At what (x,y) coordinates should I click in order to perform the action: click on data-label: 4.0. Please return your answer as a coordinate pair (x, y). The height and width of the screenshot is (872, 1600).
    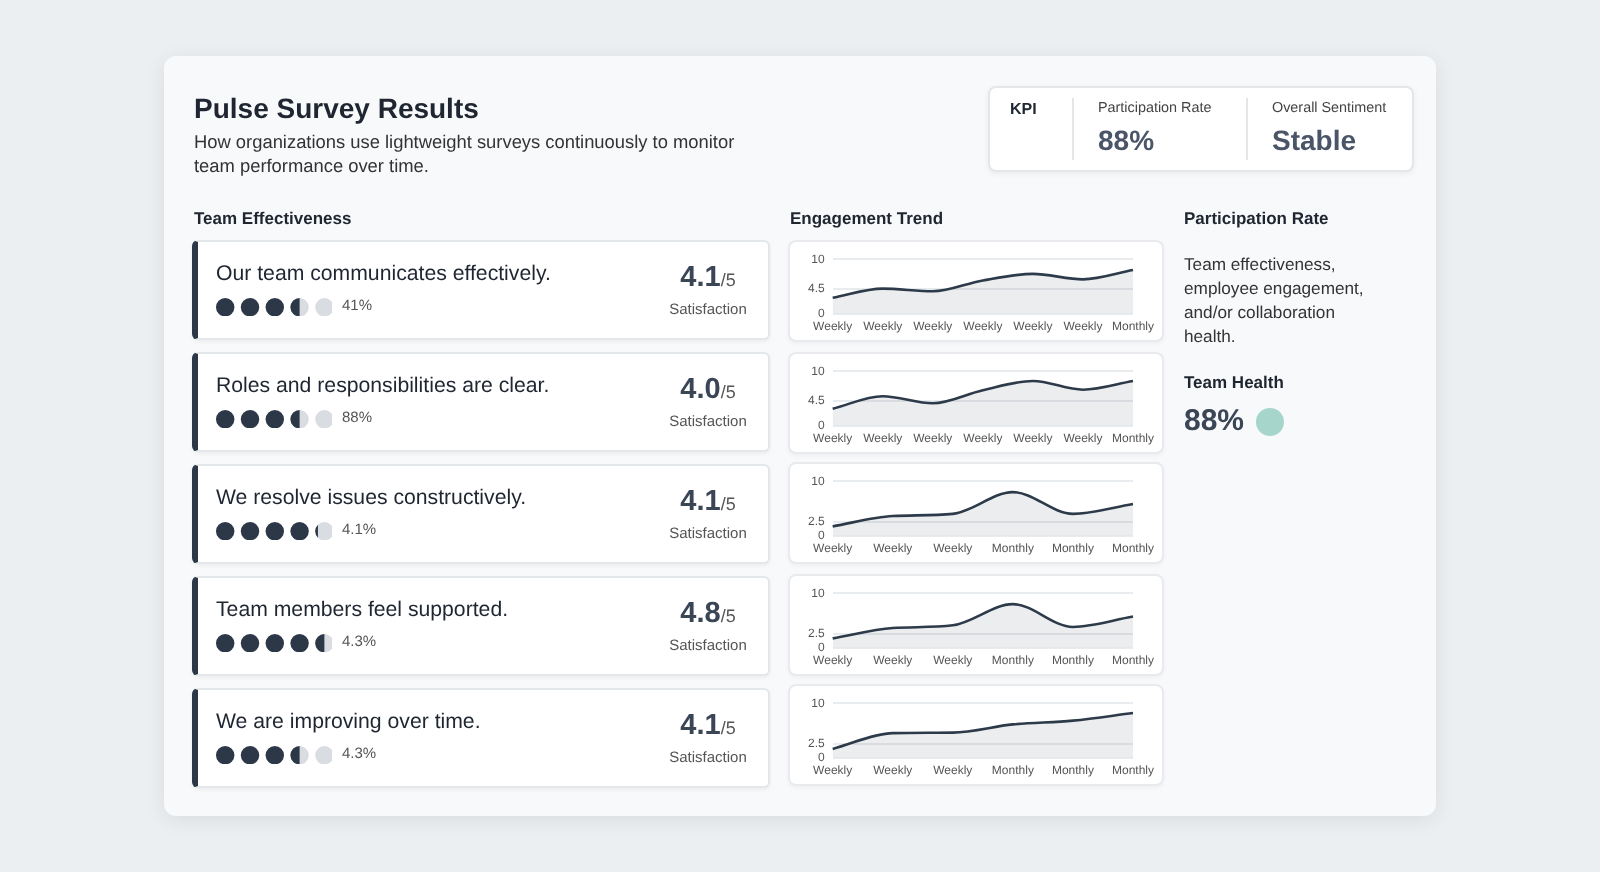
    Looking at the image, I should click on (700, 390).